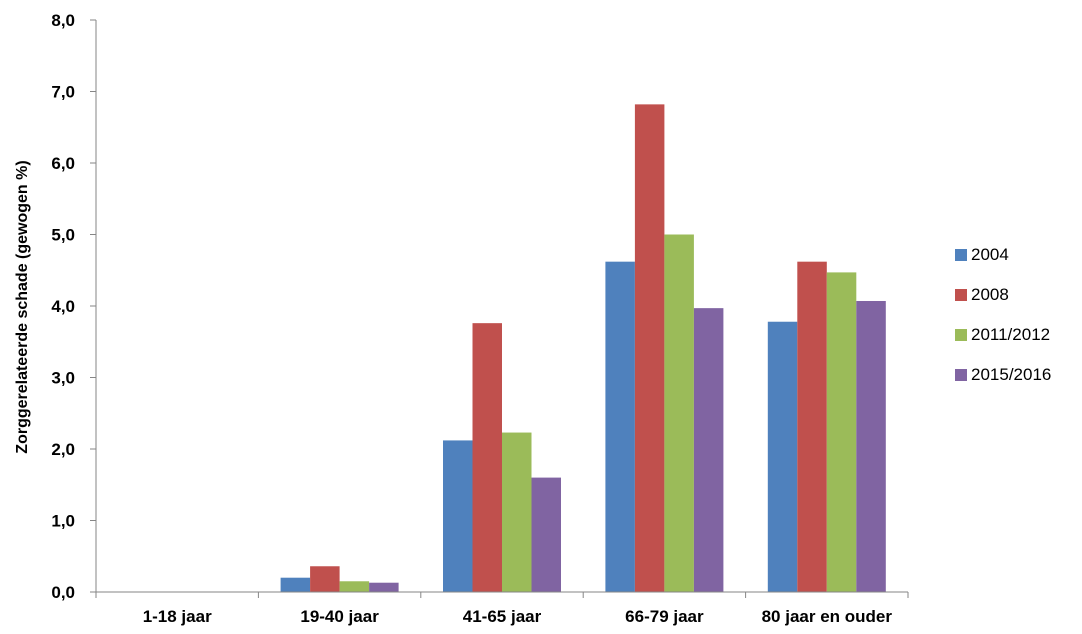  I want to click on y-tick-label: 1,0, so click(63, 521).